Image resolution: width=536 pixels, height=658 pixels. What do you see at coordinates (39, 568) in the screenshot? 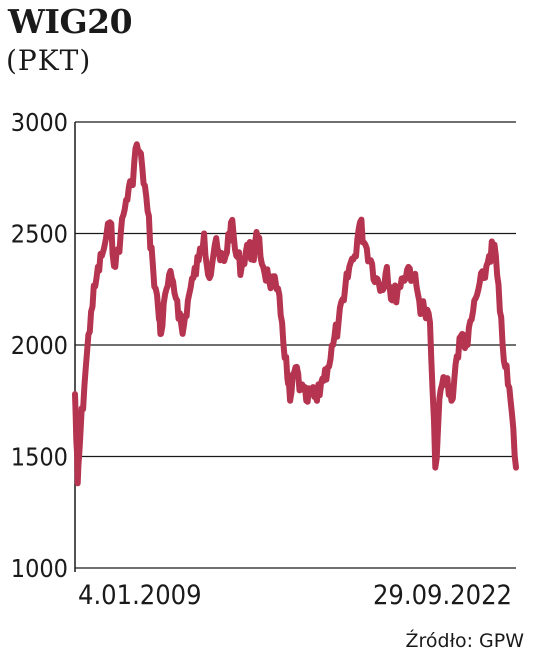
I see `y-tick-label: 1000` at bounding box center [39, 568].